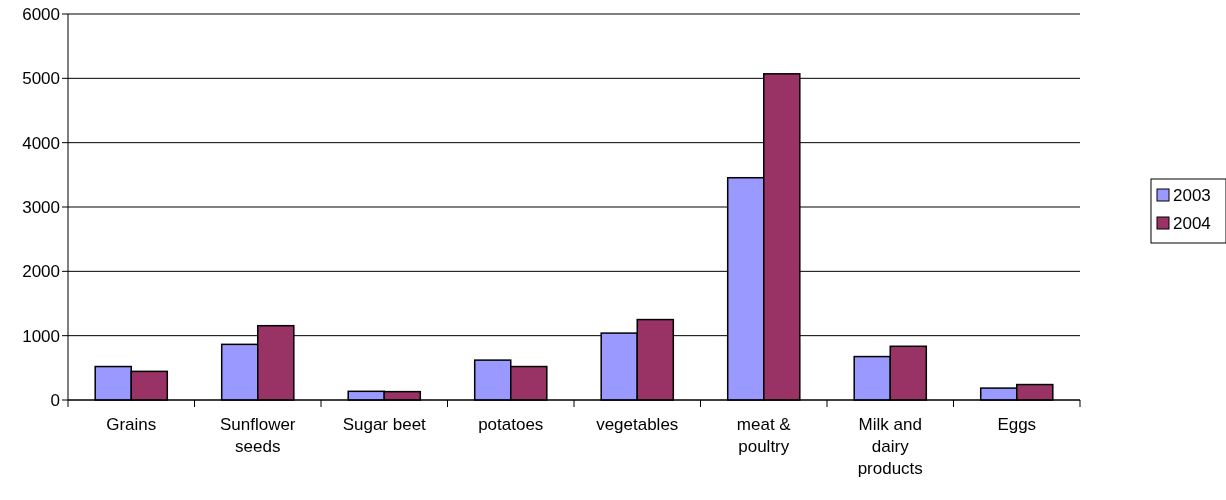  I want to click on y-tick-label: 5000, so click(41, 79).